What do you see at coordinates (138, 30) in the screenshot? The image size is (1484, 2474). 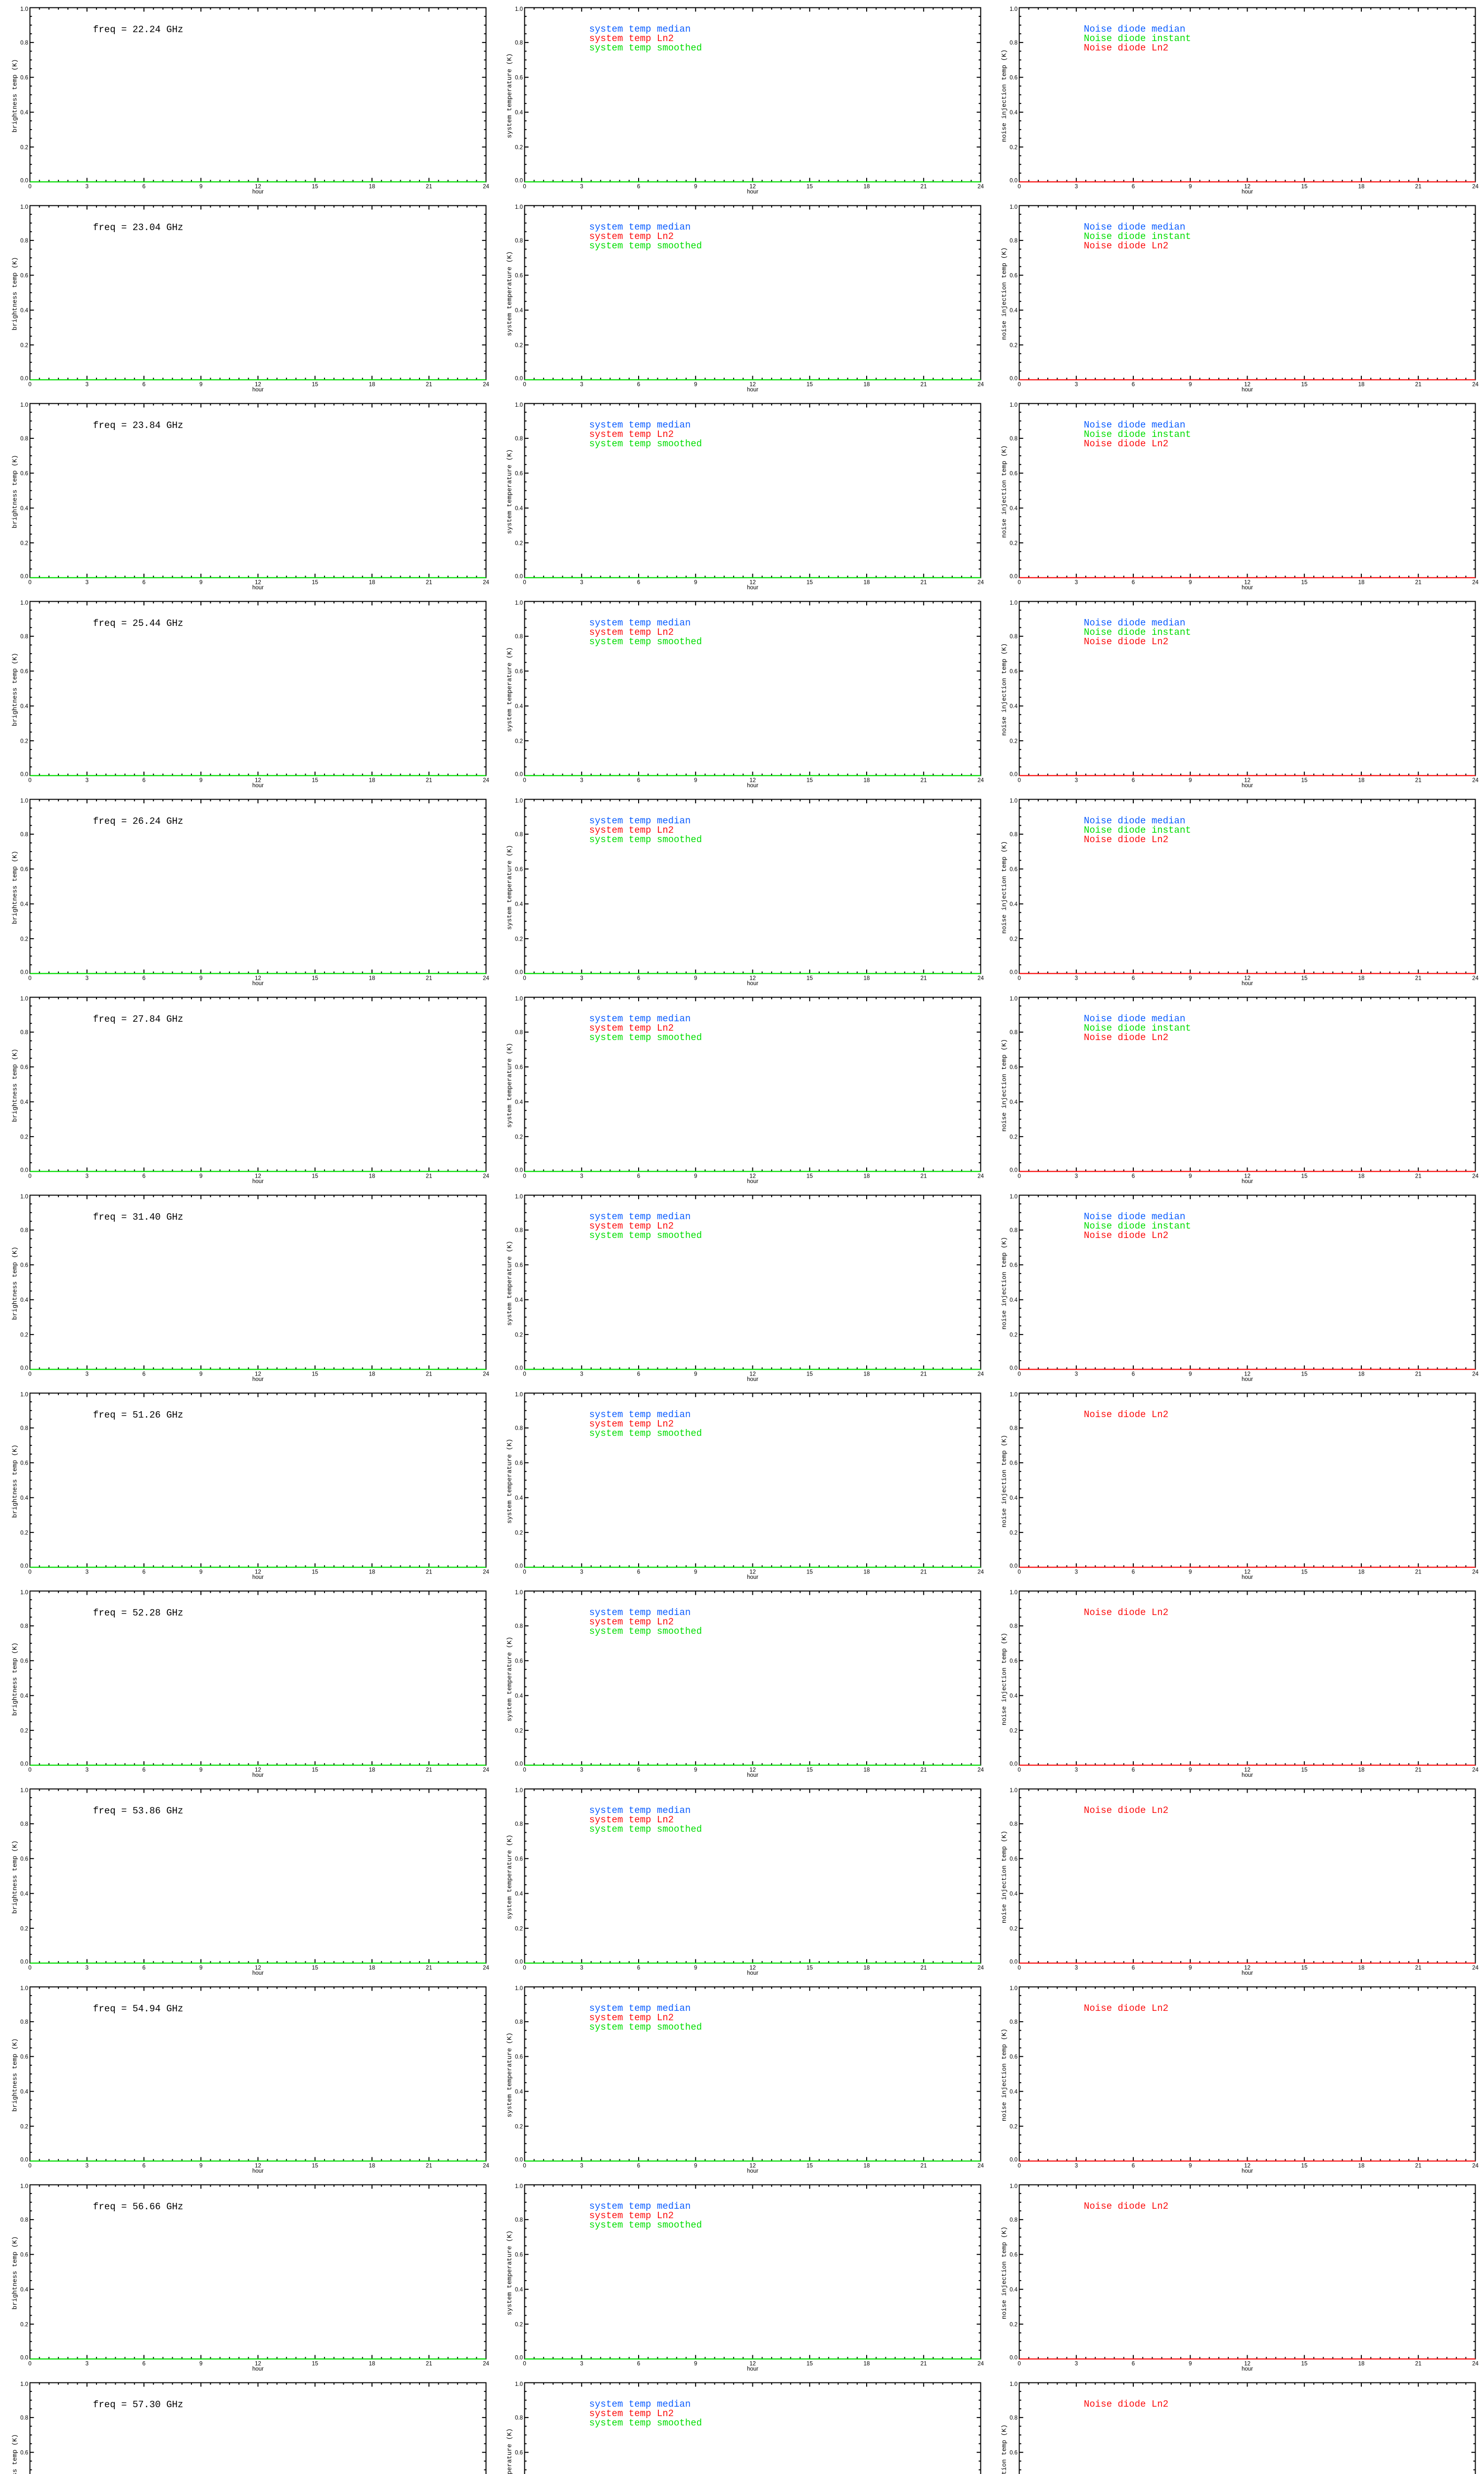 I see `svg-text: freq = 22.24 GHz` at bounding box center [138, 30].